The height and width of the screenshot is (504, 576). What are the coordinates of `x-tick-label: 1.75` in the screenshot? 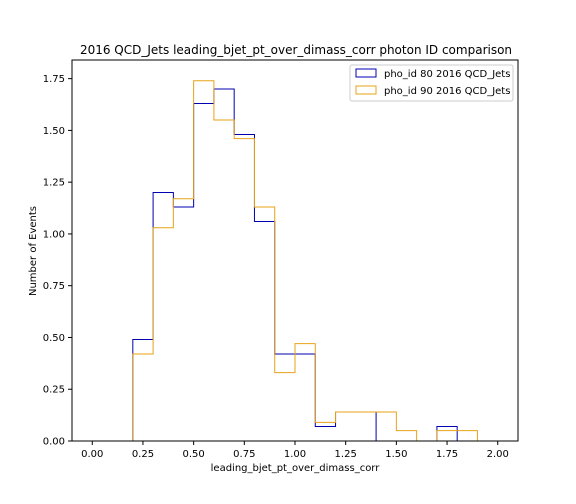 It's located at (447, 454).